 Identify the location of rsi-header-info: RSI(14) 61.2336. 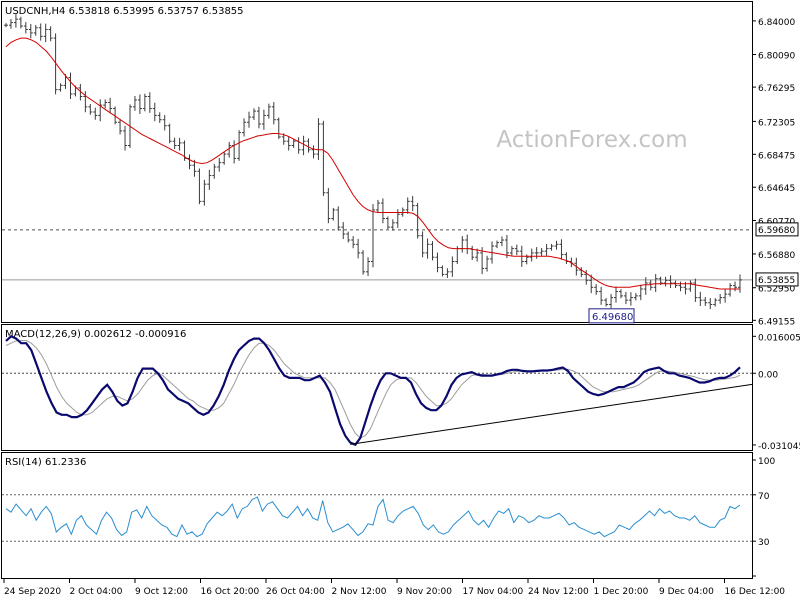
(45, 462).